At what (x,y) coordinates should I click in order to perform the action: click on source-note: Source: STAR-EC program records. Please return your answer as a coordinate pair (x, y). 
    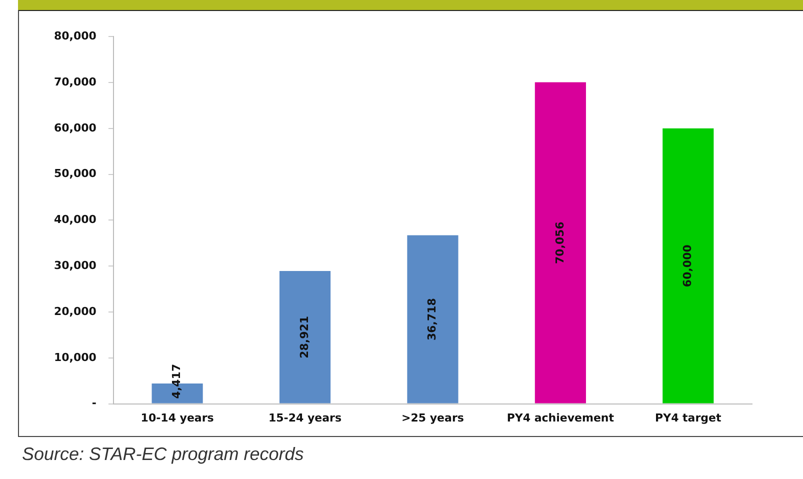
    Looking at the image, I should click on (163, 454).